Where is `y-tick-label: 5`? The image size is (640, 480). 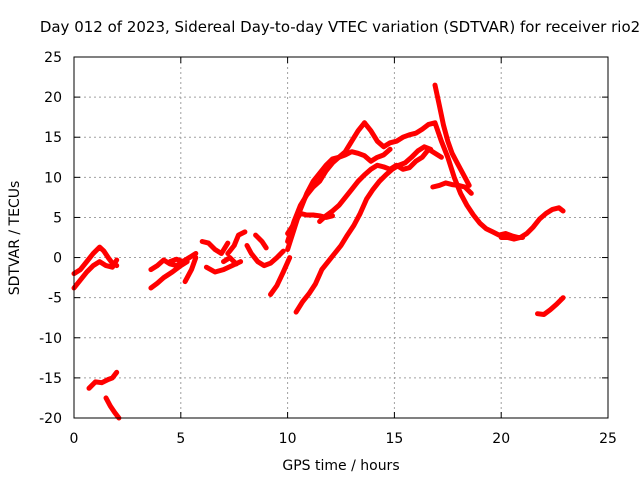
y-tick-label: 5 is located at coordinates (57, 218).